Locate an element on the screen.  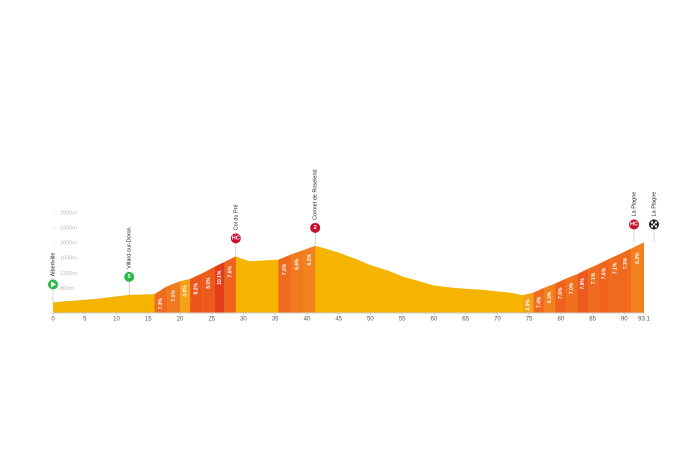
marker: 2 Cormet de Roselend is located at coordinates (315, 207).